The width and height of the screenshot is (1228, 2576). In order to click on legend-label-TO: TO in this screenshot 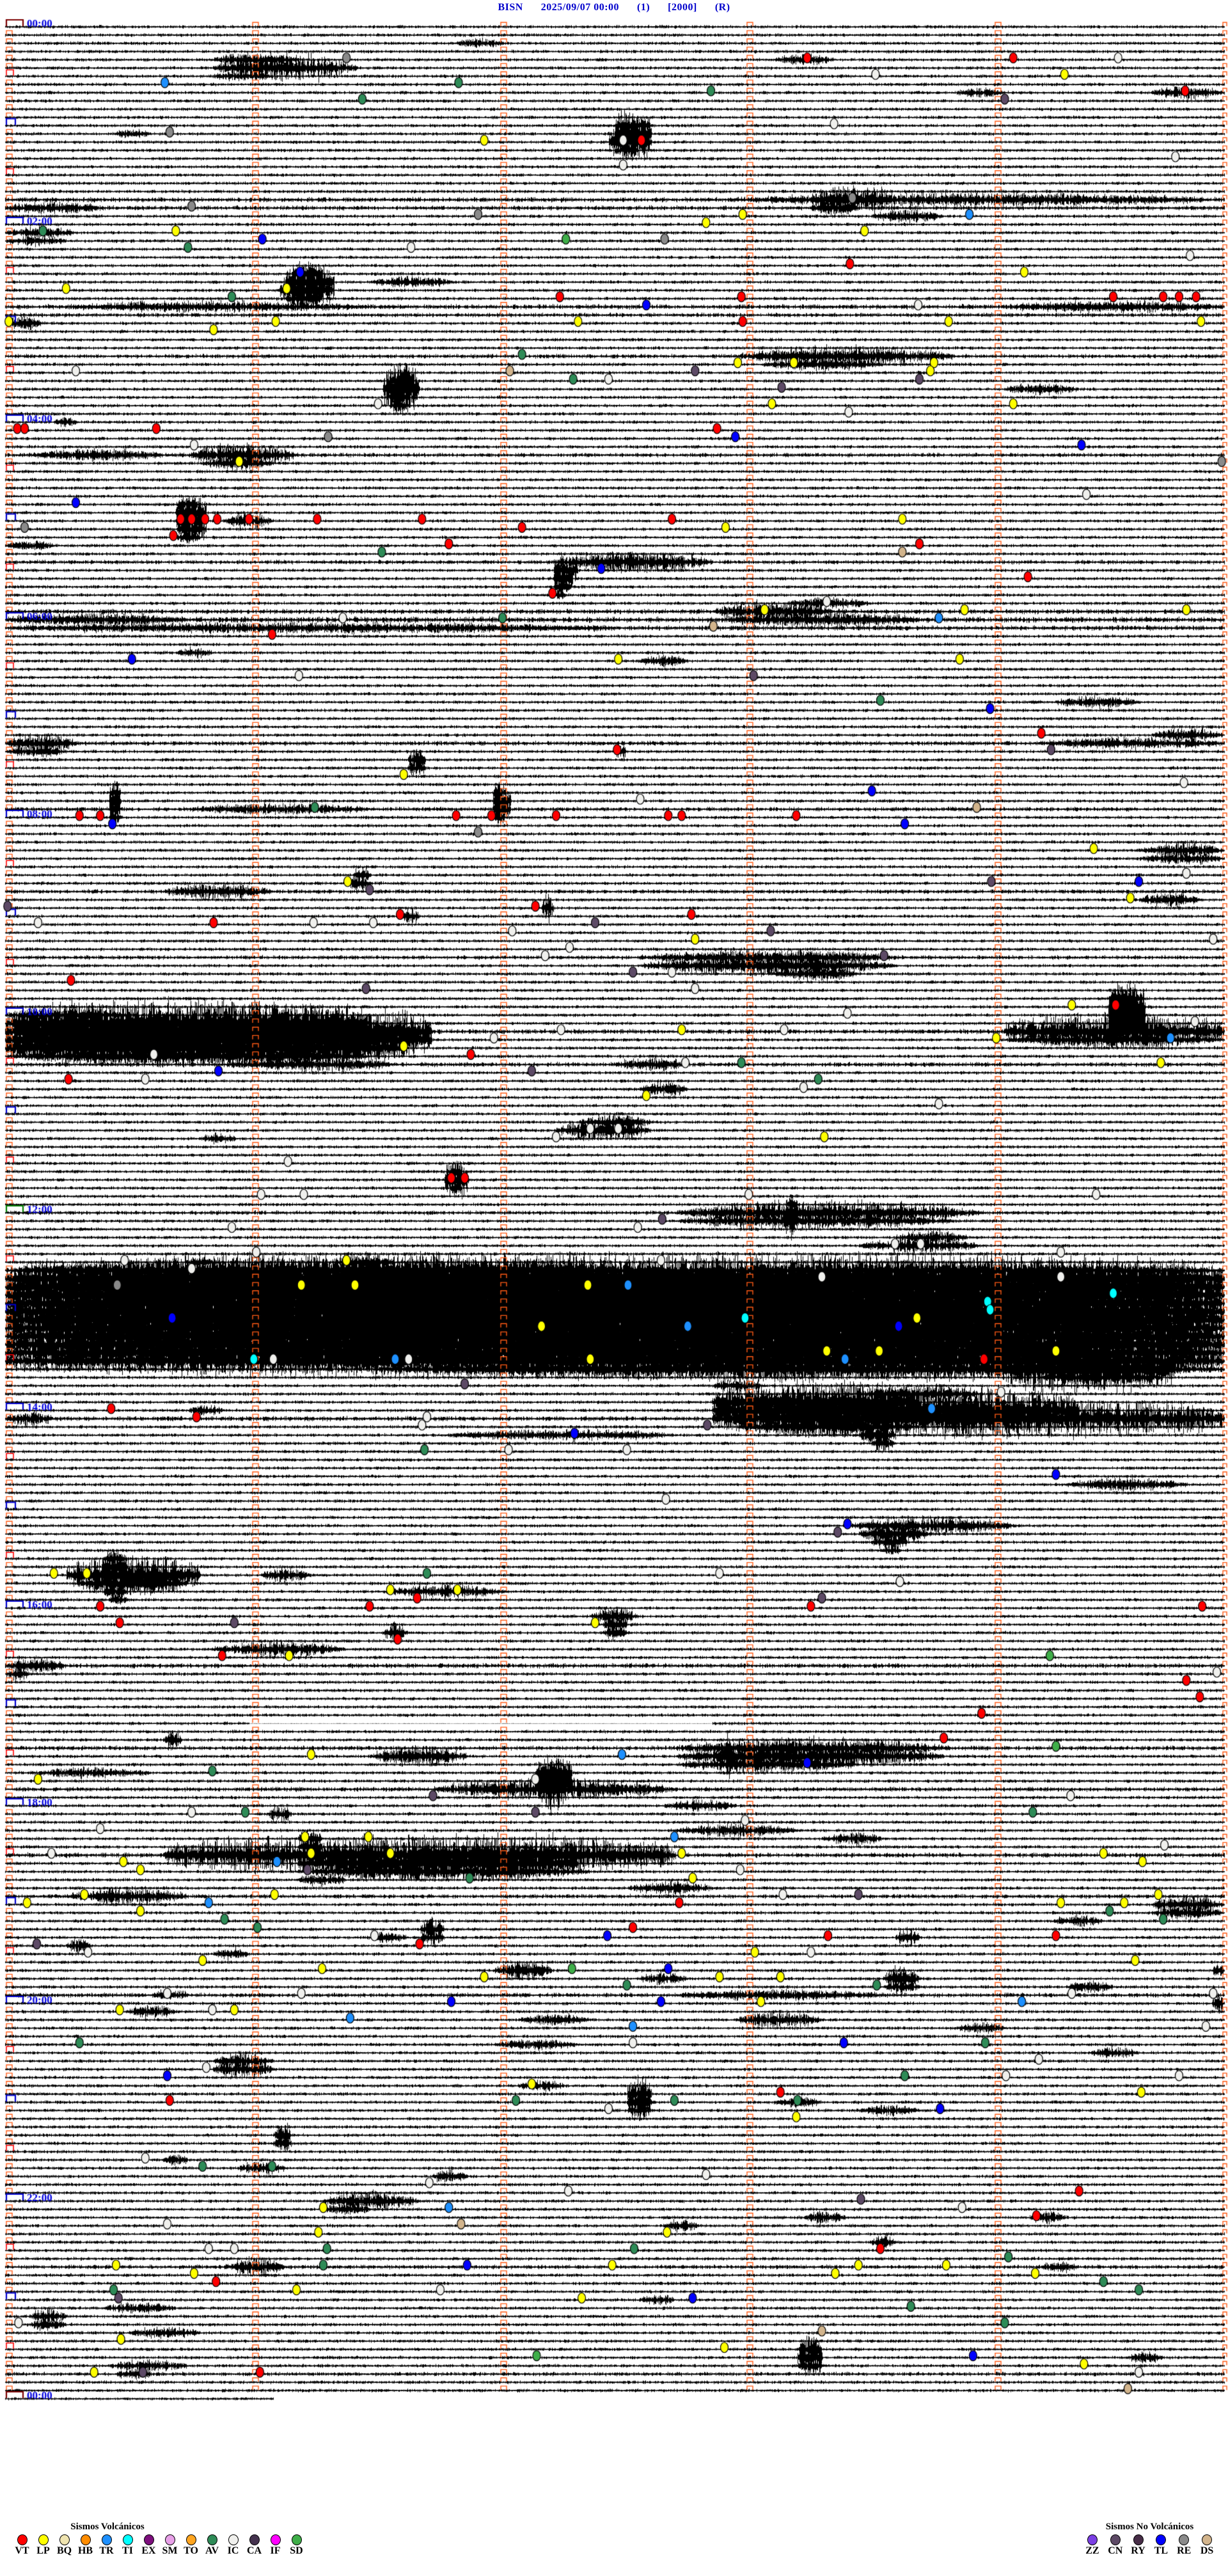, I will do `click(191, 2550)`.